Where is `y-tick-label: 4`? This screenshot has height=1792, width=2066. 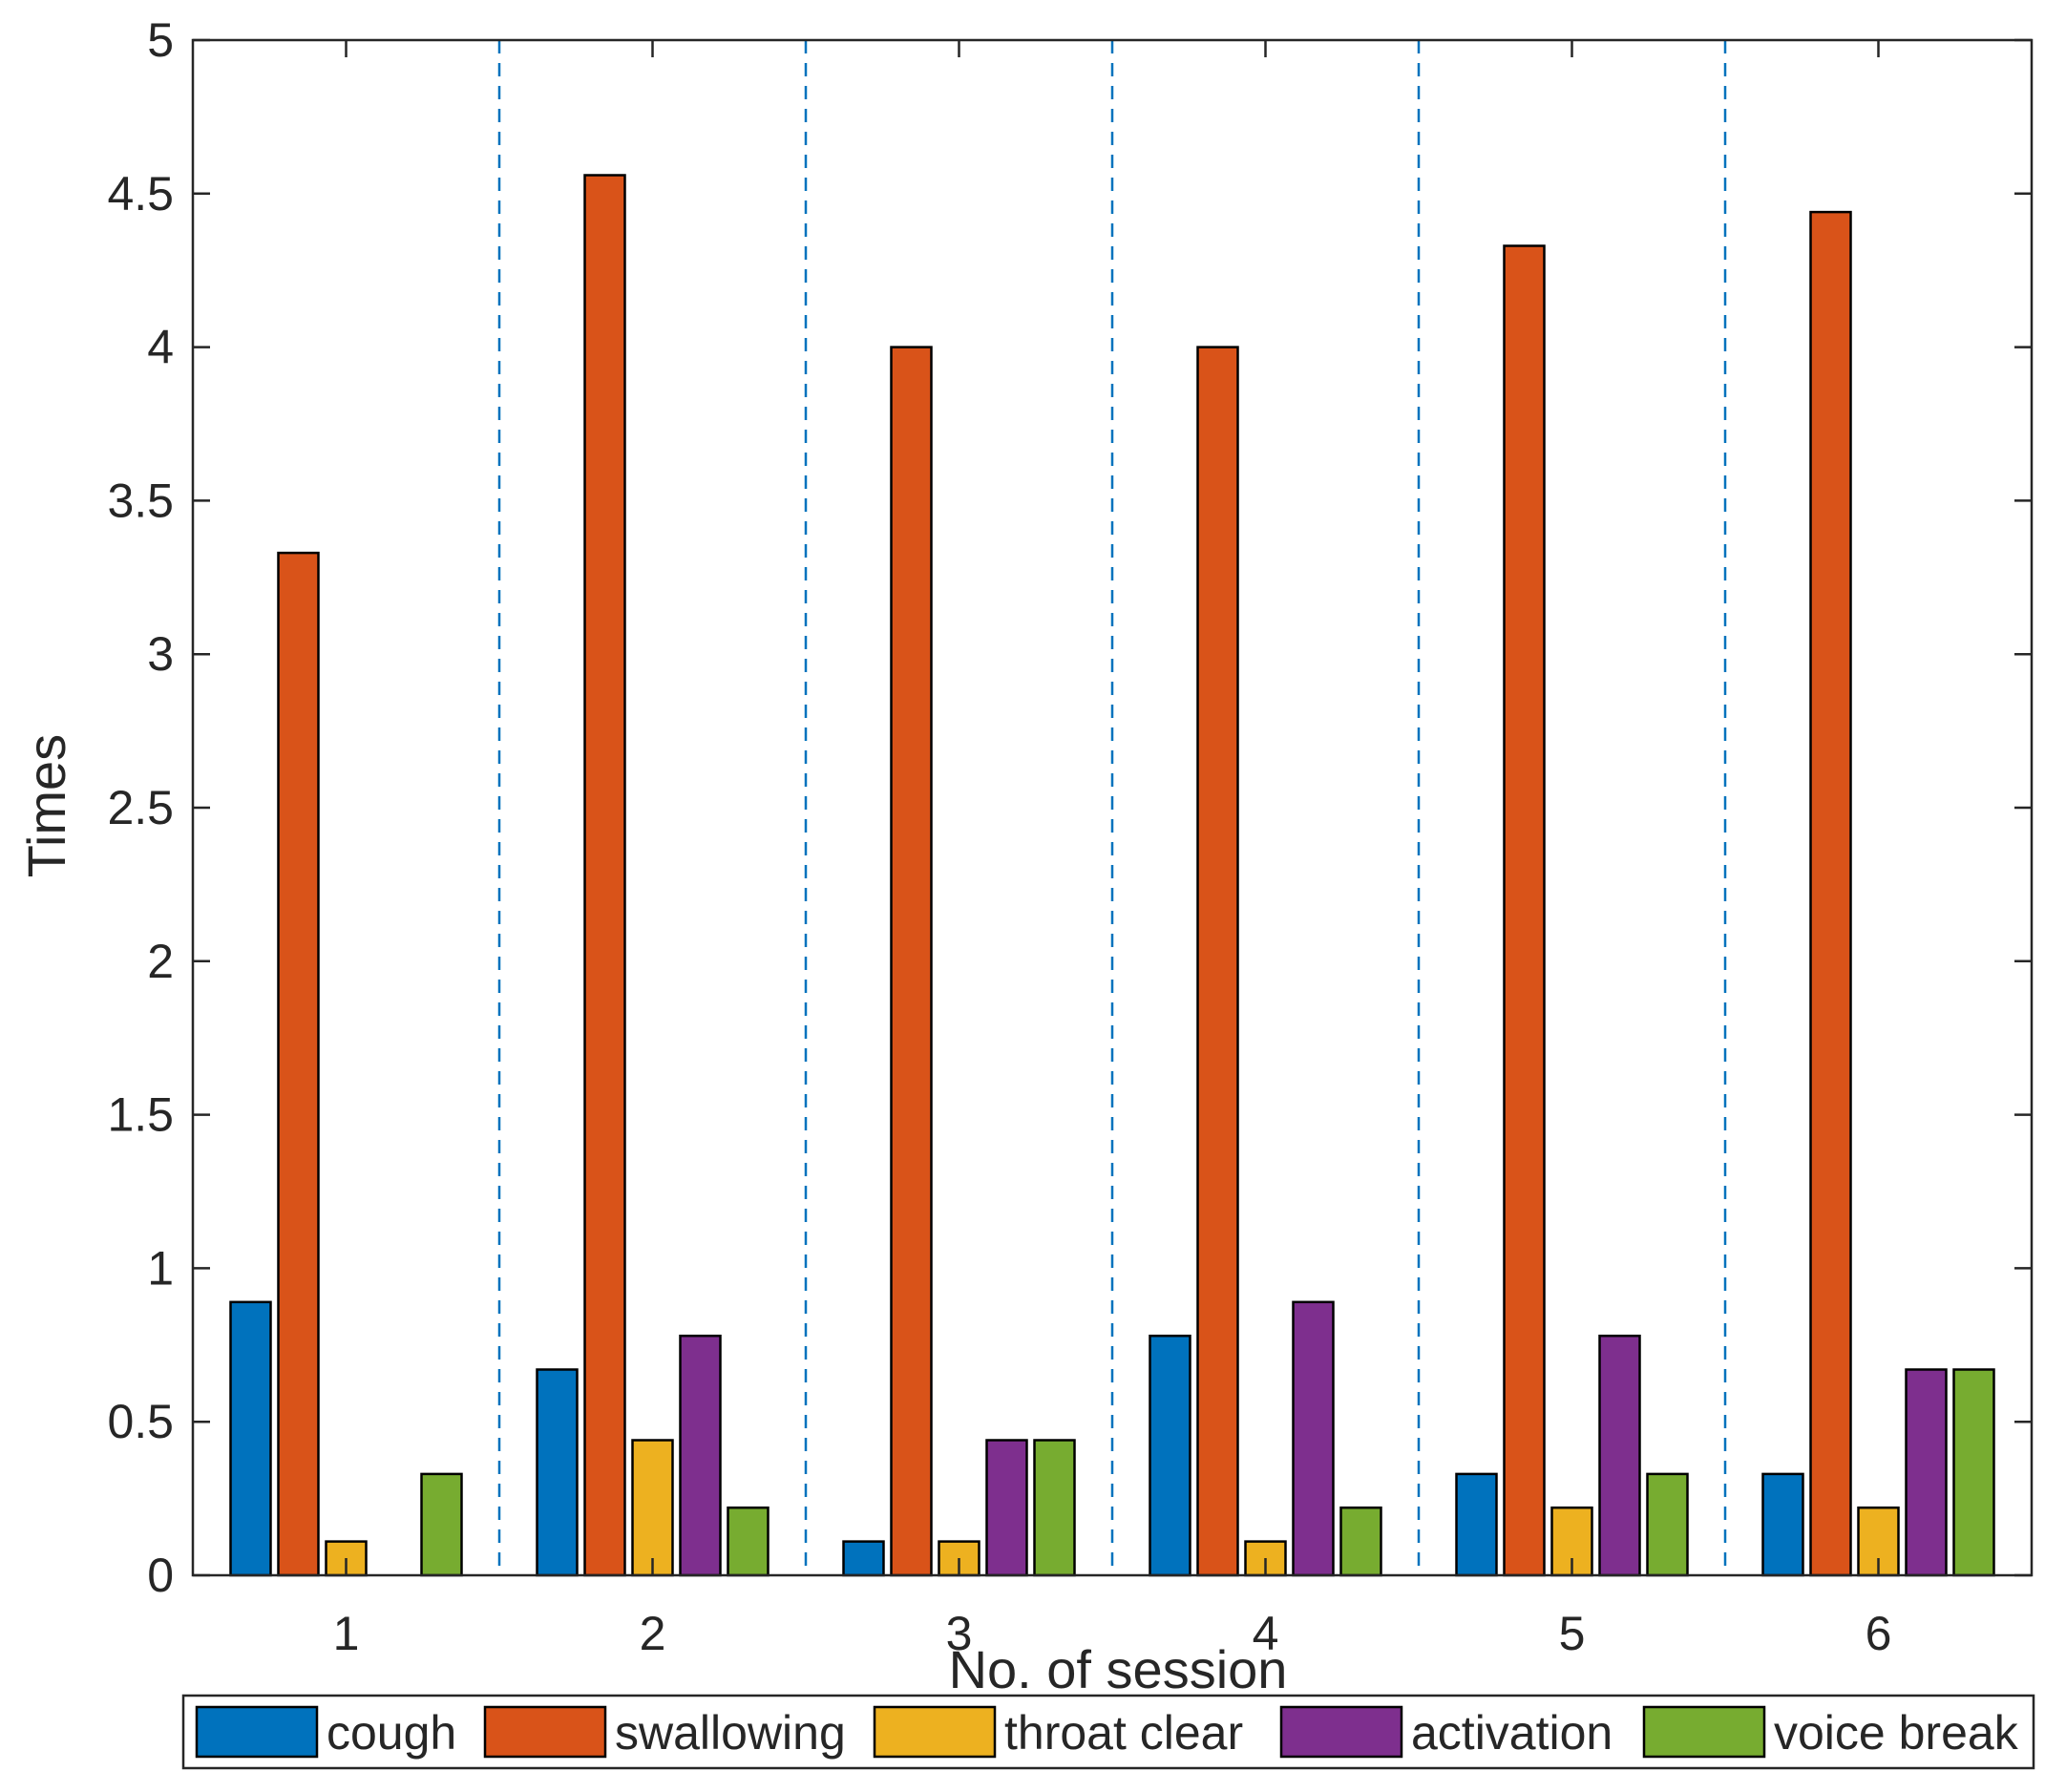 y-tick-label: 4 is located at coordinates (160, 348).